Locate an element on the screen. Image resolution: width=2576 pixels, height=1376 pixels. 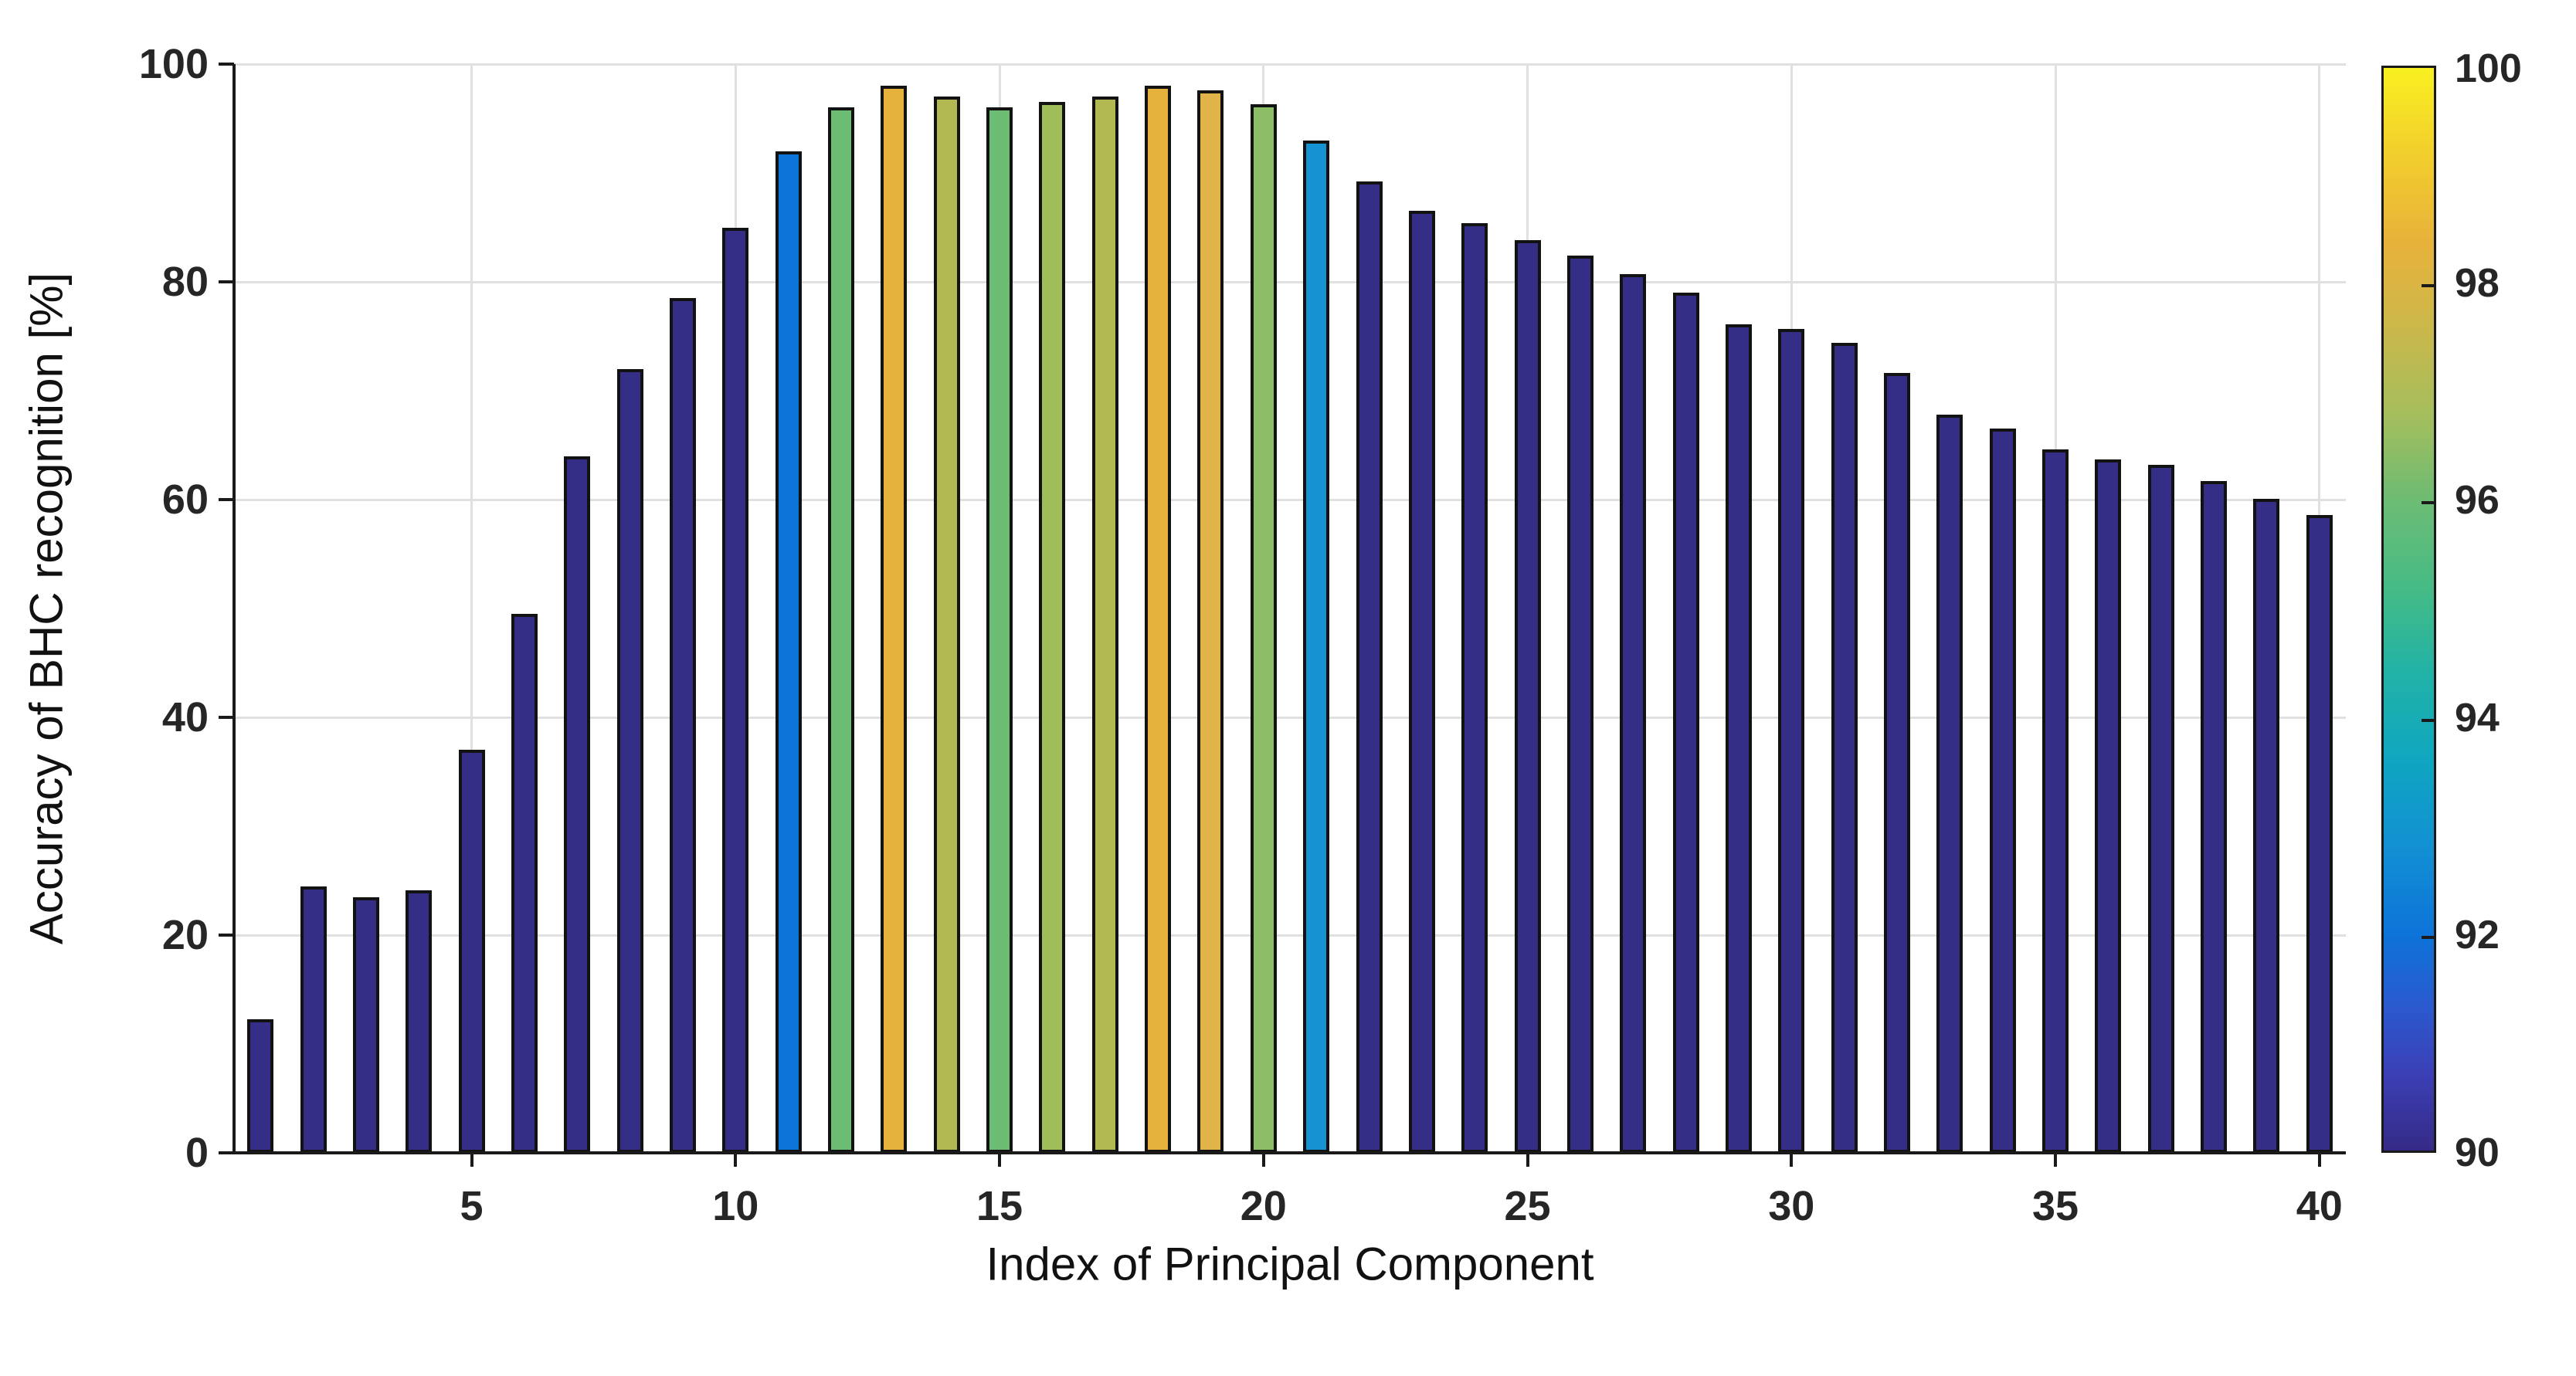
y-tick-label-20: 20 is located at coordinates (185, 935).